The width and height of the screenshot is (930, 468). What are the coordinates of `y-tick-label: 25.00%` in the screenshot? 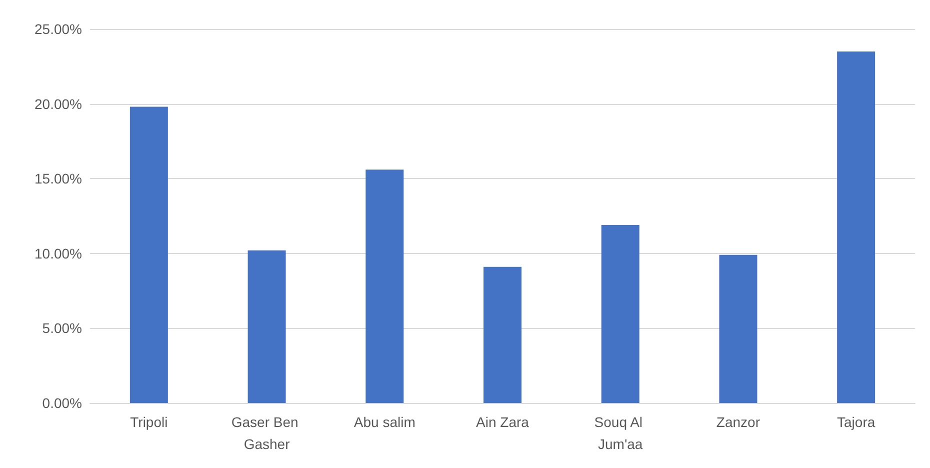 It's located at (58, 29).